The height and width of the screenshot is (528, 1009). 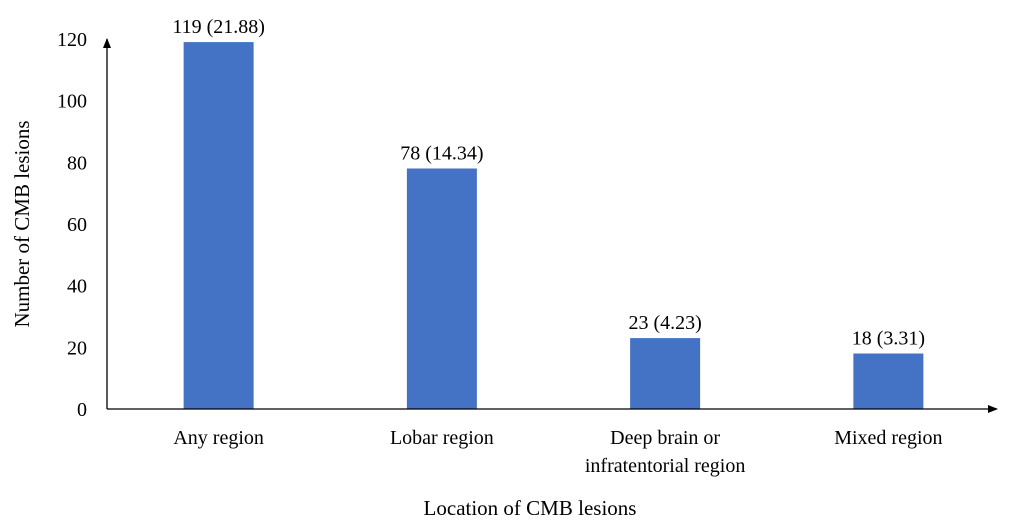 I want to click on x-category-label: Deep brain or infratentorial region, so click(x=665, y=452).